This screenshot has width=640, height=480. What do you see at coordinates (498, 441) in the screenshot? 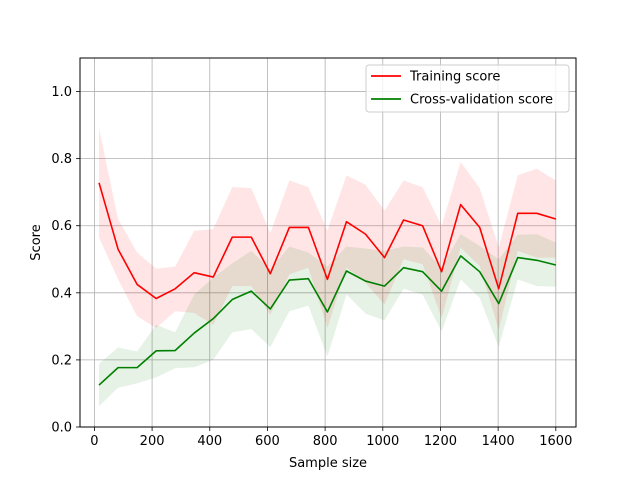
I see `x-tick-label: 1400` at bounding box center [498, 441].